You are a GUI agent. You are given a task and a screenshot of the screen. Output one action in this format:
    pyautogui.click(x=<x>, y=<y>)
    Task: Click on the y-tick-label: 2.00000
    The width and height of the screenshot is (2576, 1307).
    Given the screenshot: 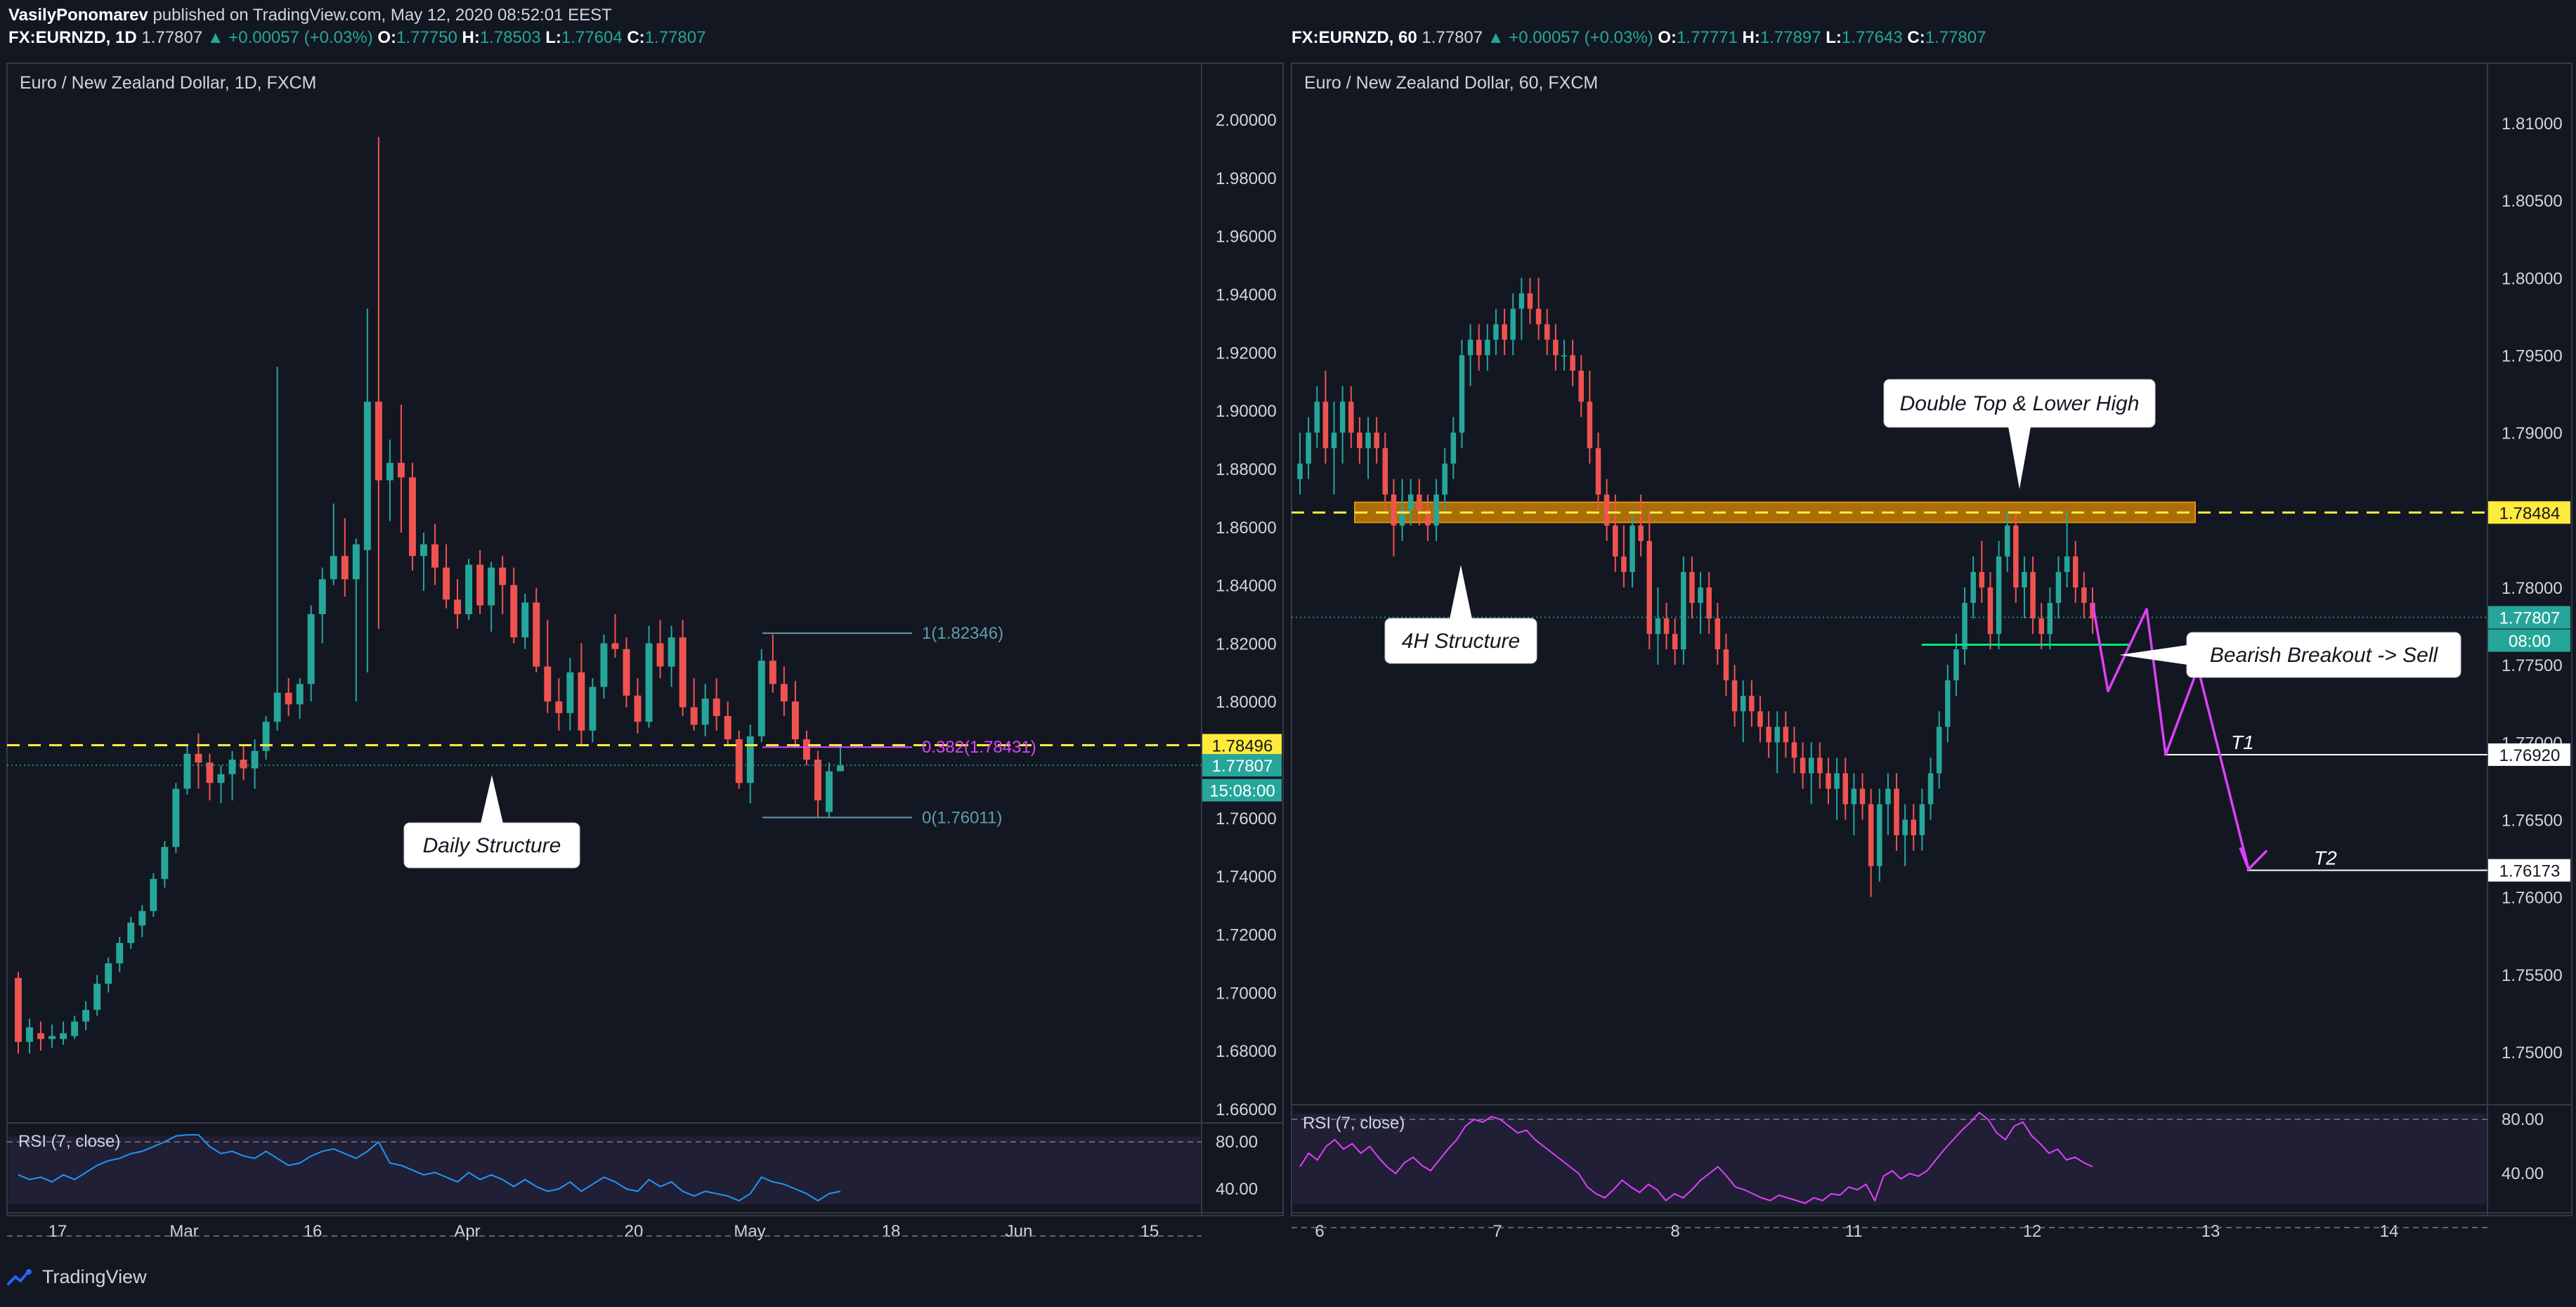 What is the action you would take?
    pyautogui.click(x=1246, y=120)
    